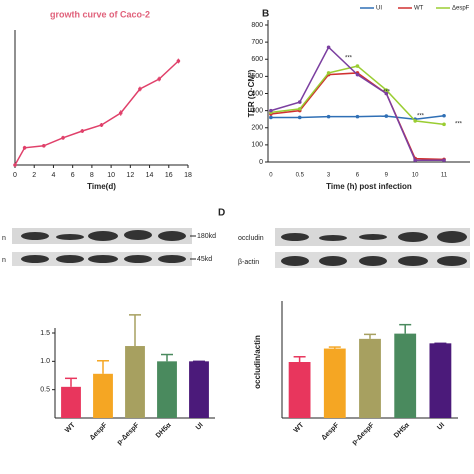  What do you see at coordinates (300, 176) in the screenshot?
I see `x-tick-label: 0.5` at bounding box center [300, 176].